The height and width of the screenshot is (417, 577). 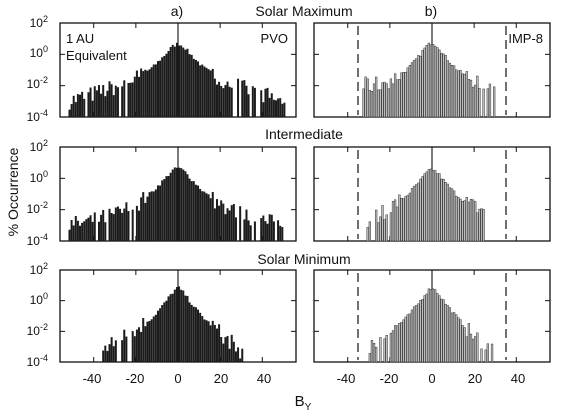 I want to click on ytick-label: 10⁰, so click(x=39, y=52).